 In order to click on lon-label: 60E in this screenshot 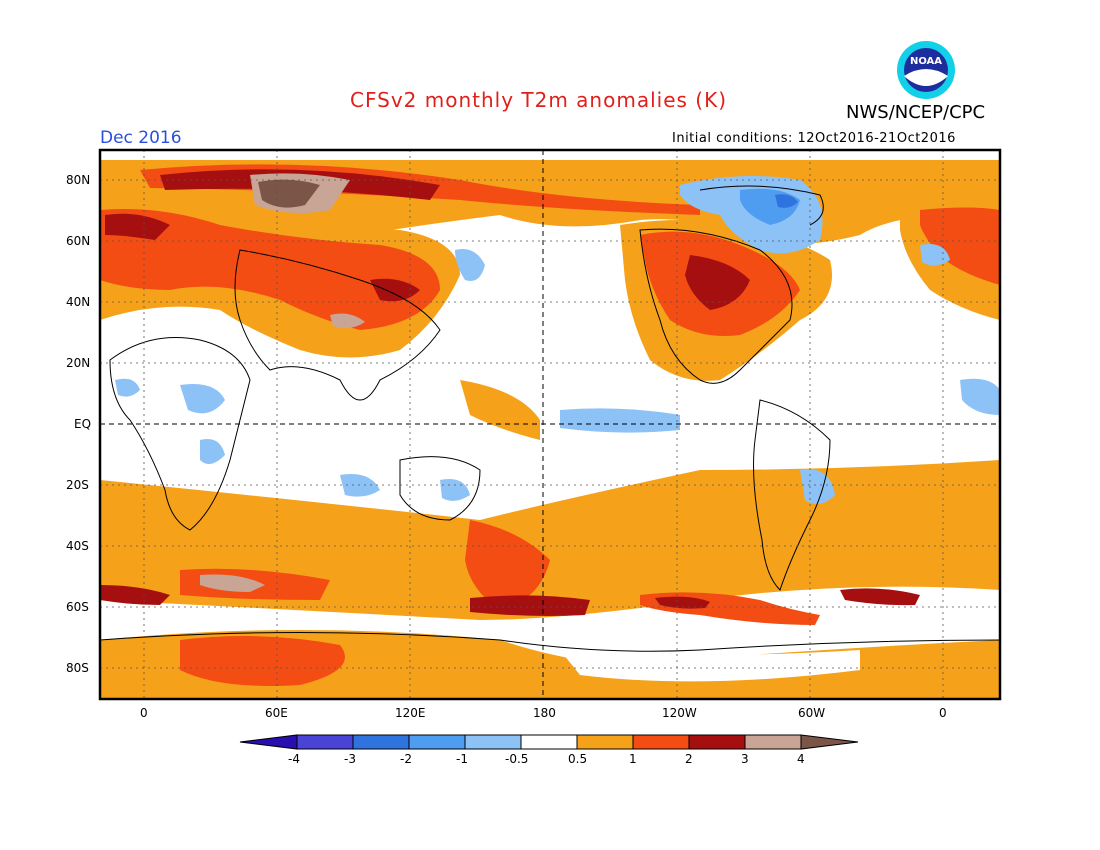, I will do `click(276, 713)`.